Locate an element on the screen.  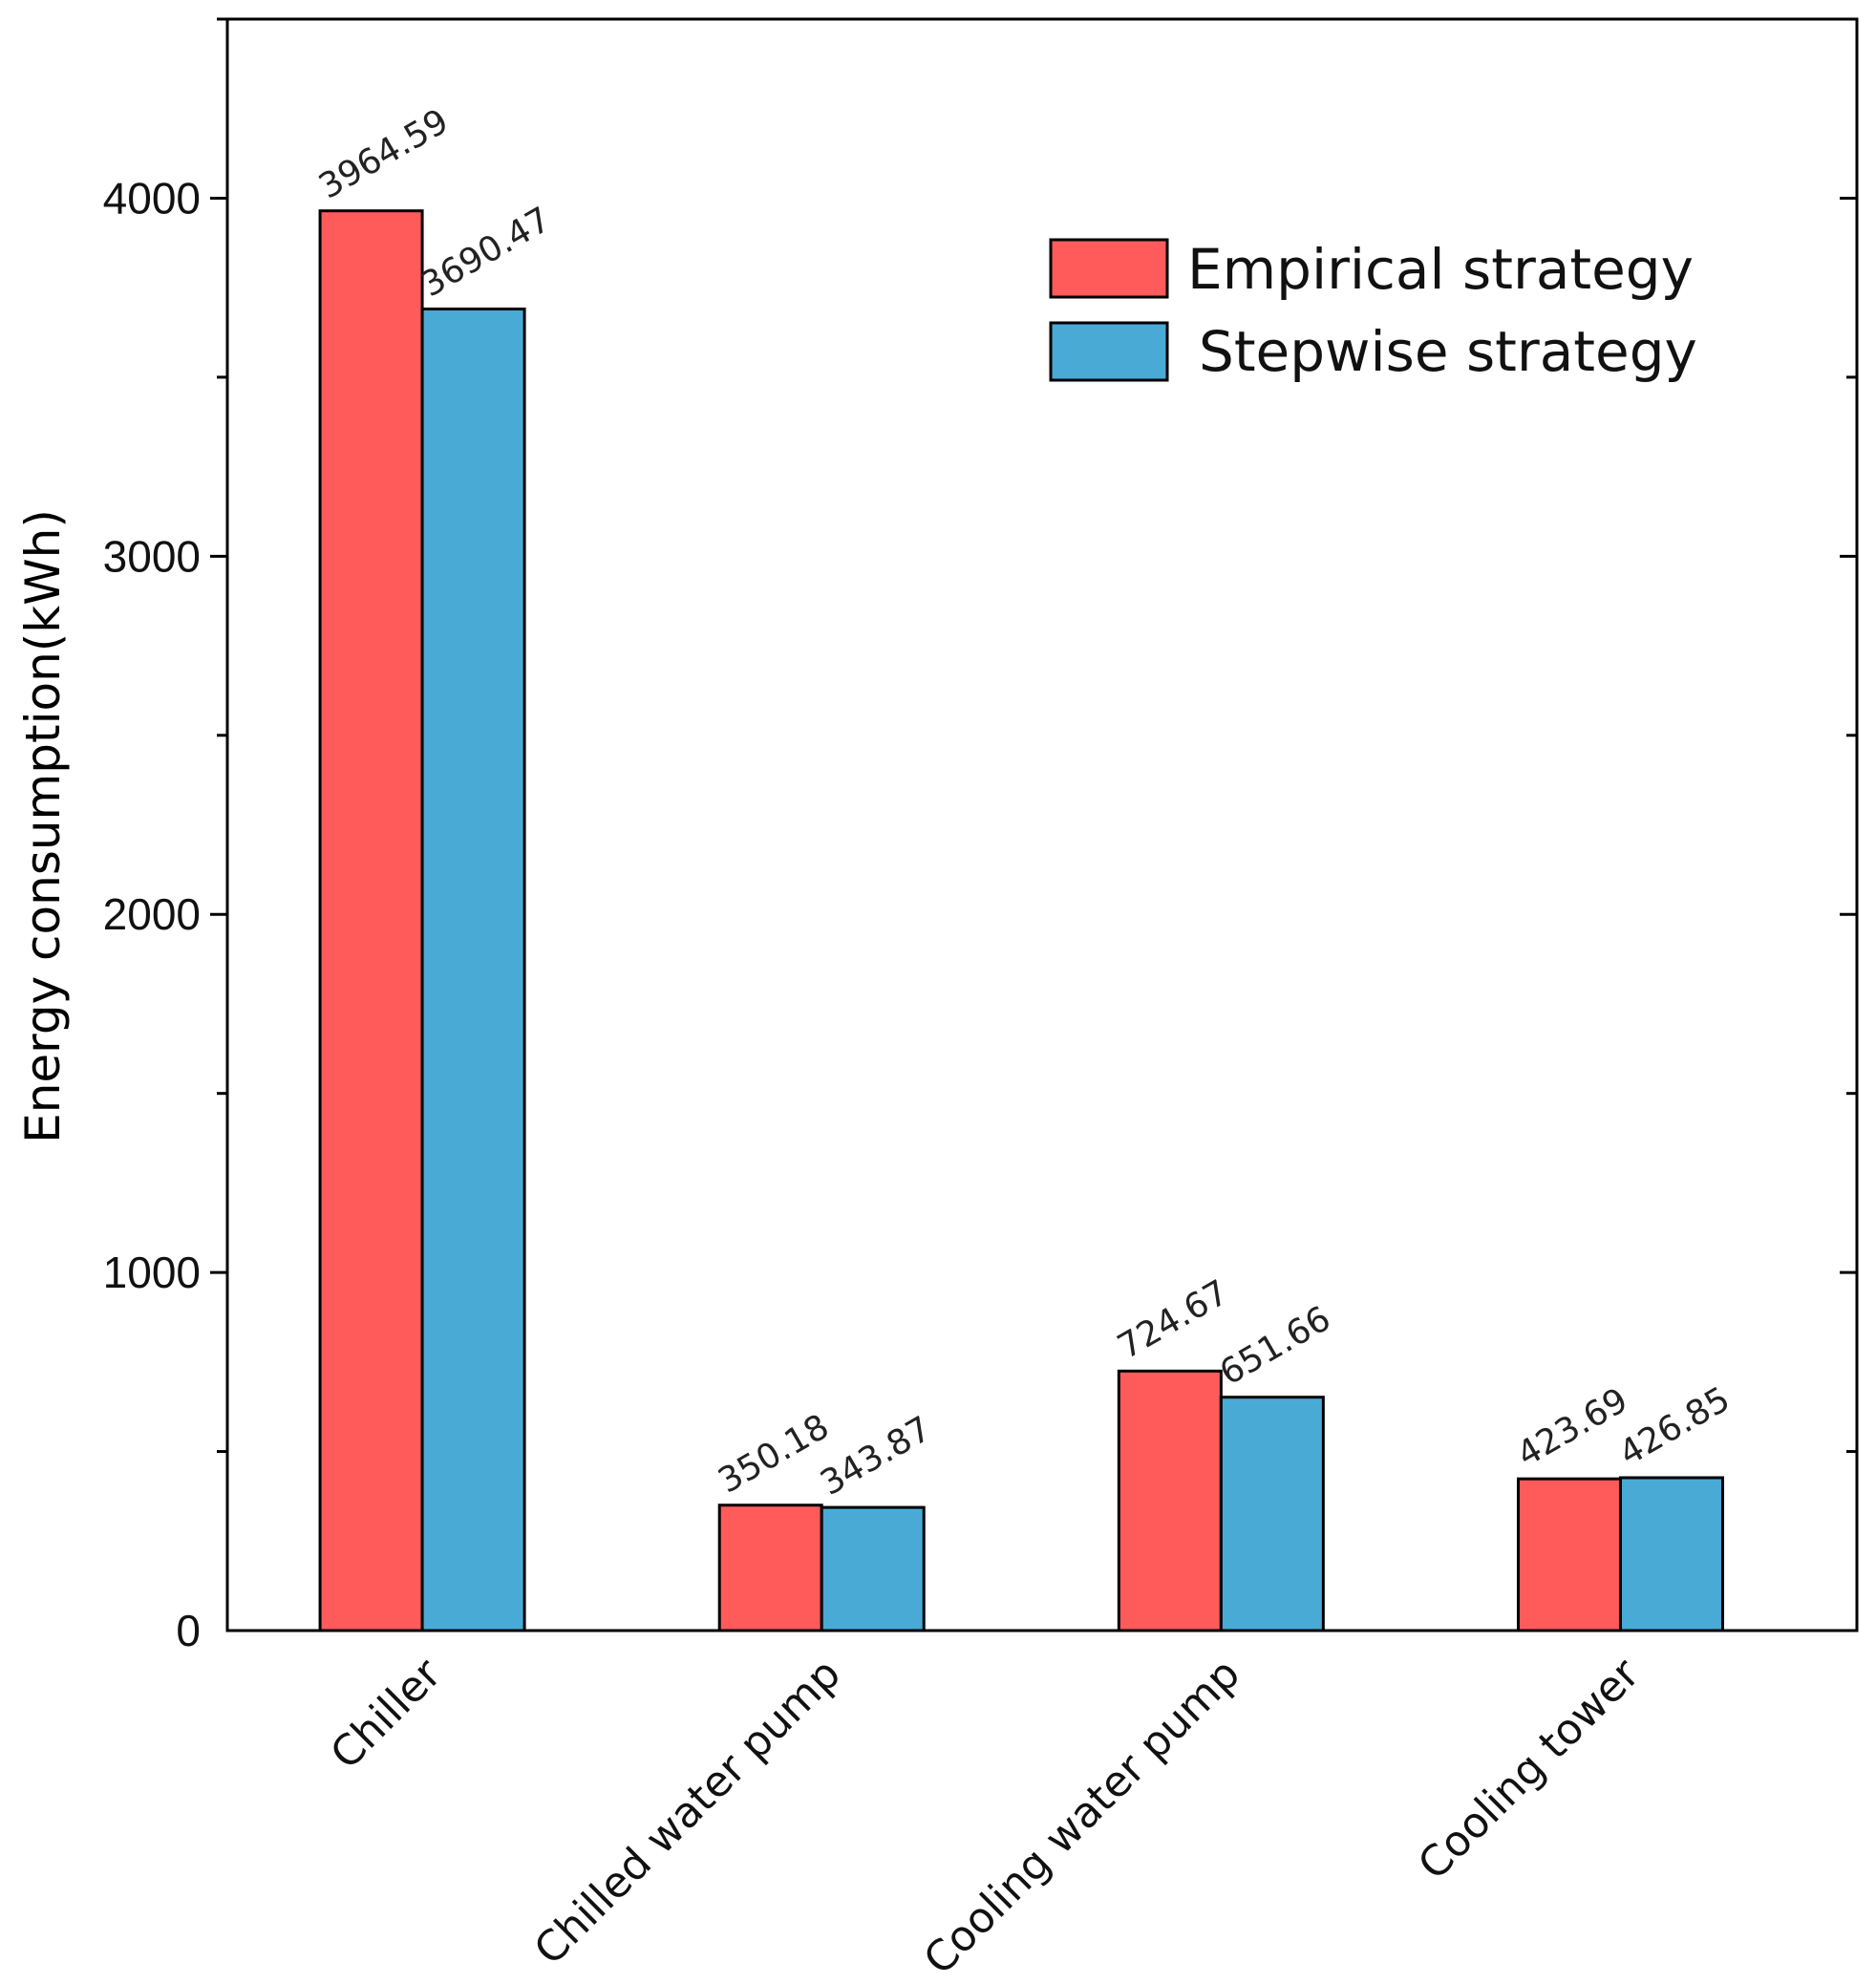
y-tick-label: 2000 is located at coordinates (152, 914).